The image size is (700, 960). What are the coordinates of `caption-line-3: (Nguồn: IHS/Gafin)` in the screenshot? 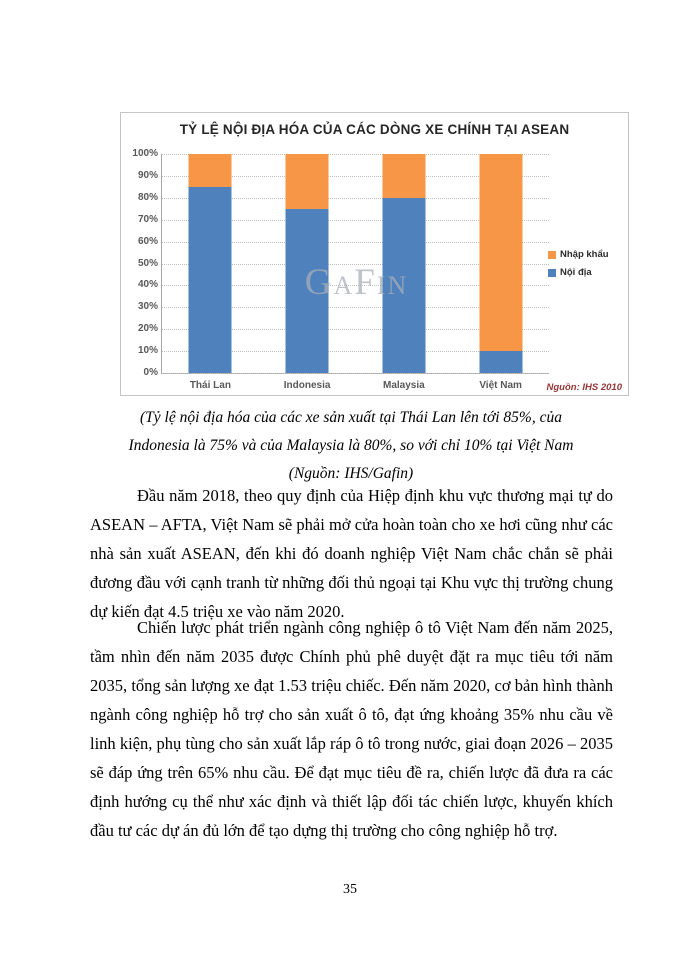 It's located at (351, 473).